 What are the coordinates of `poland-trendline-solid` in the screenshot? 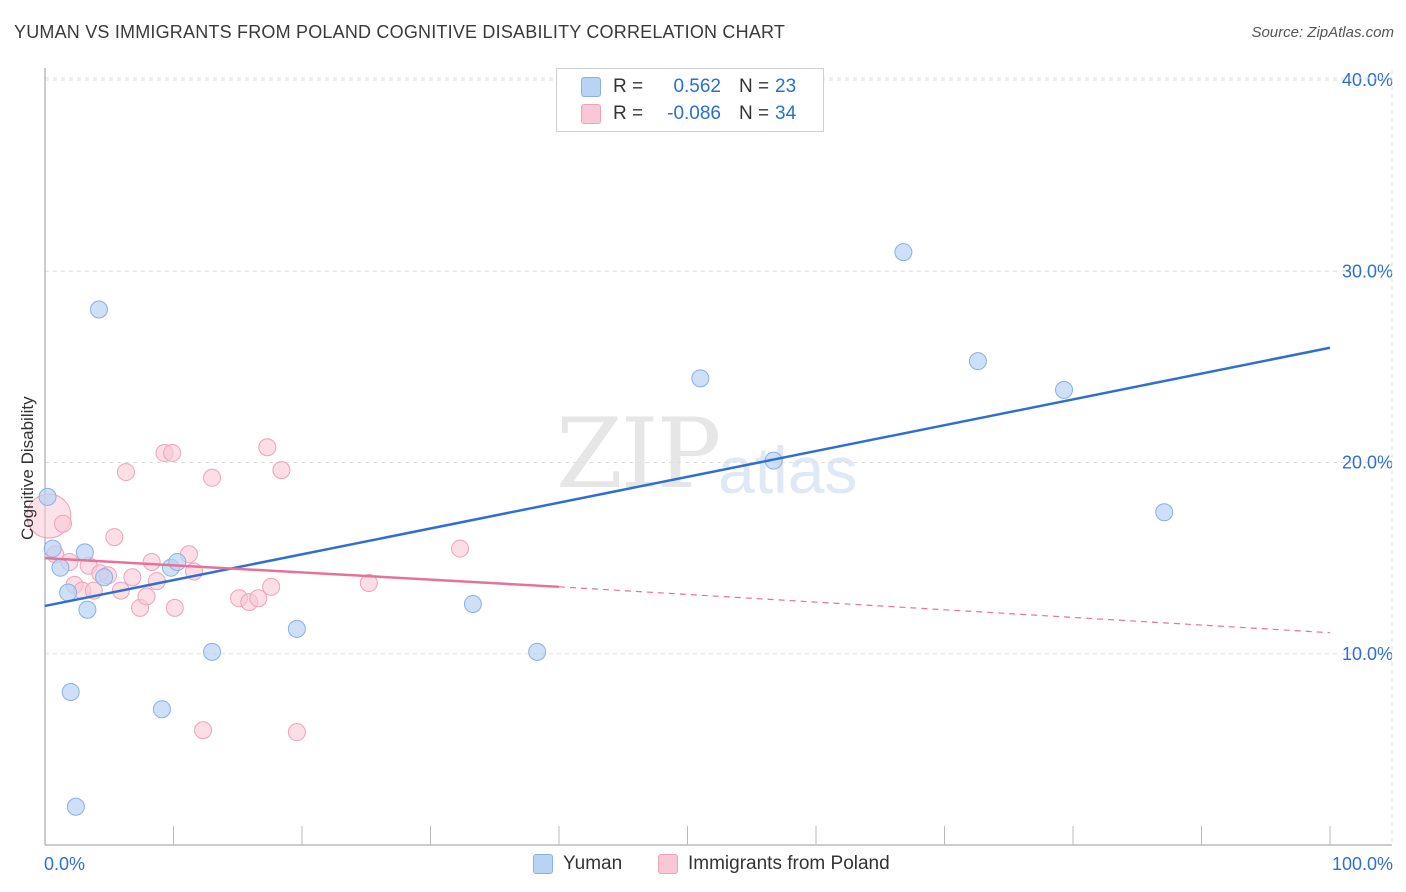 It's located at (302, 572).